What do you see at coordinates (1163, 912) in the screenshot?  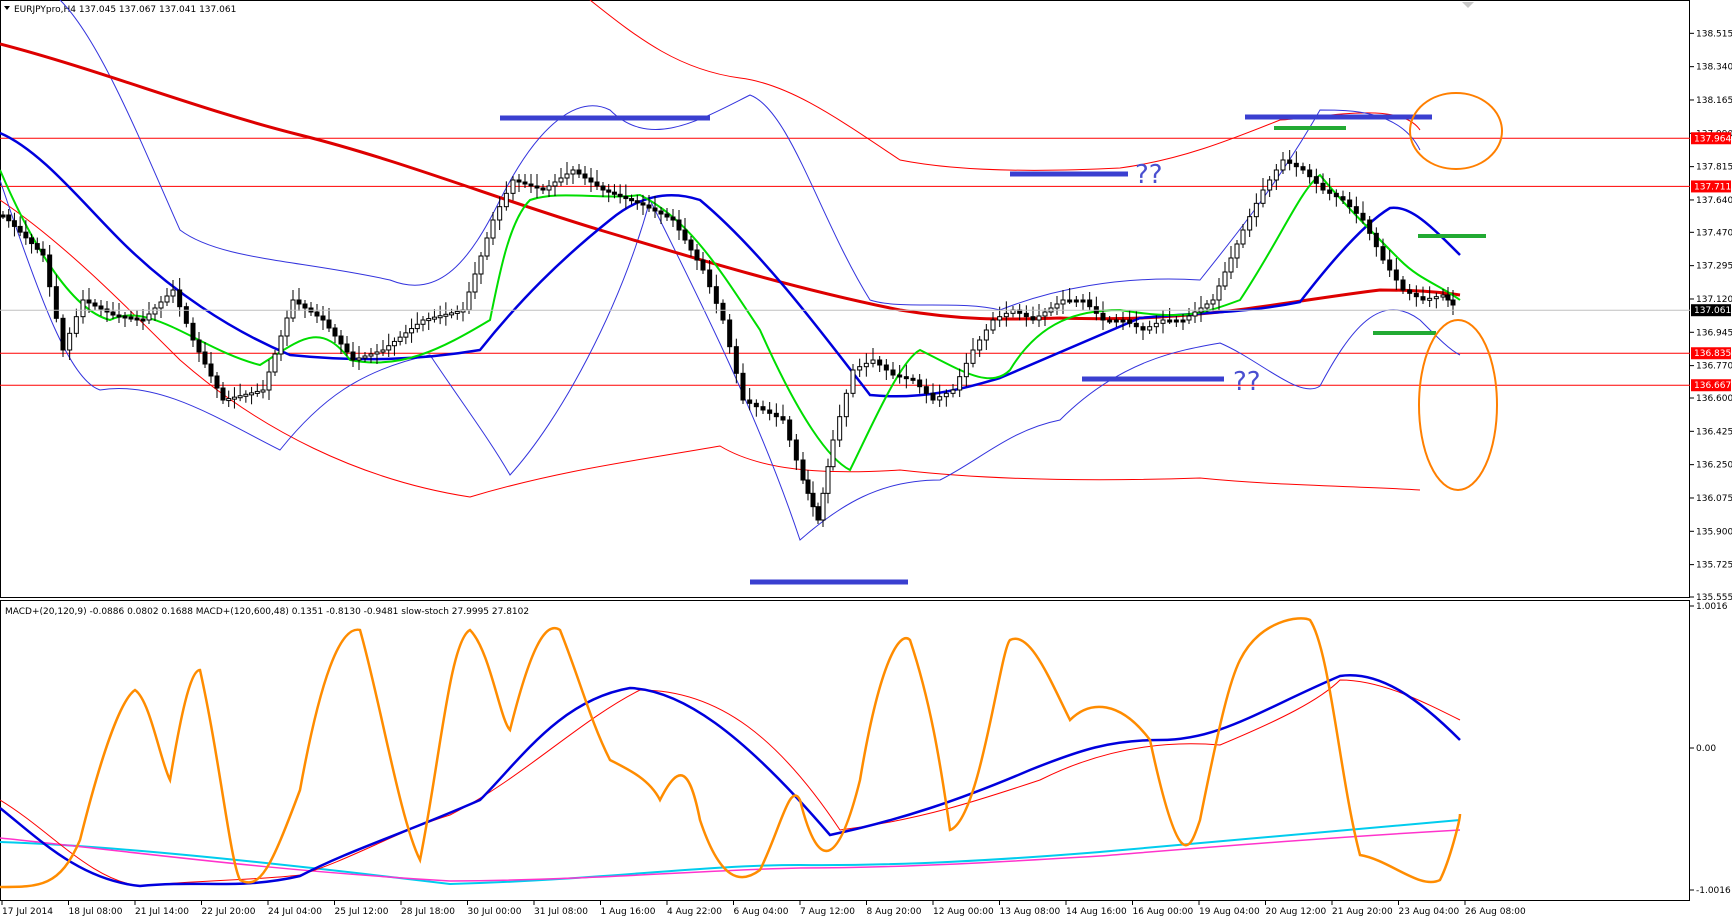 I see `time-tick-label: 16 Aug 00:00` at bounding box center [1163, 912].